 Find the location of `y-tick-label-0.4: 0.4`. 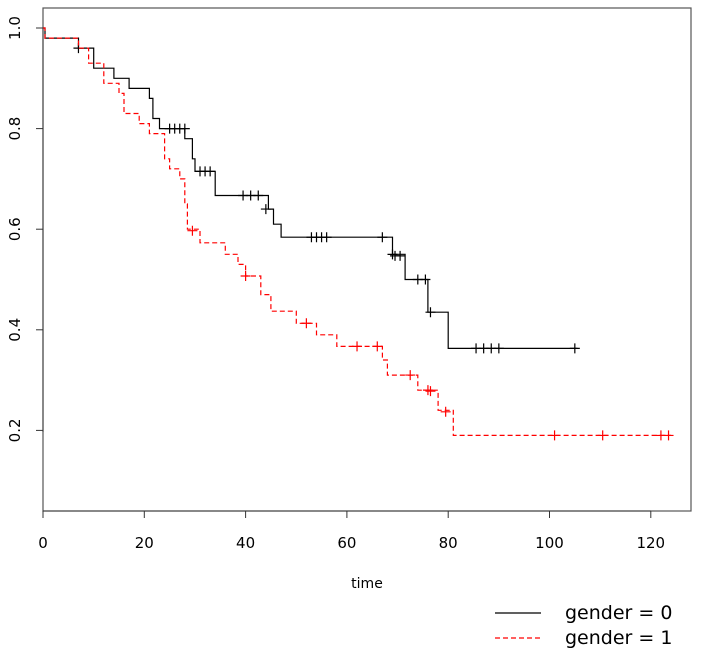

y-tick-label-0.4: 0.4 is located at coordinates (15, 330).